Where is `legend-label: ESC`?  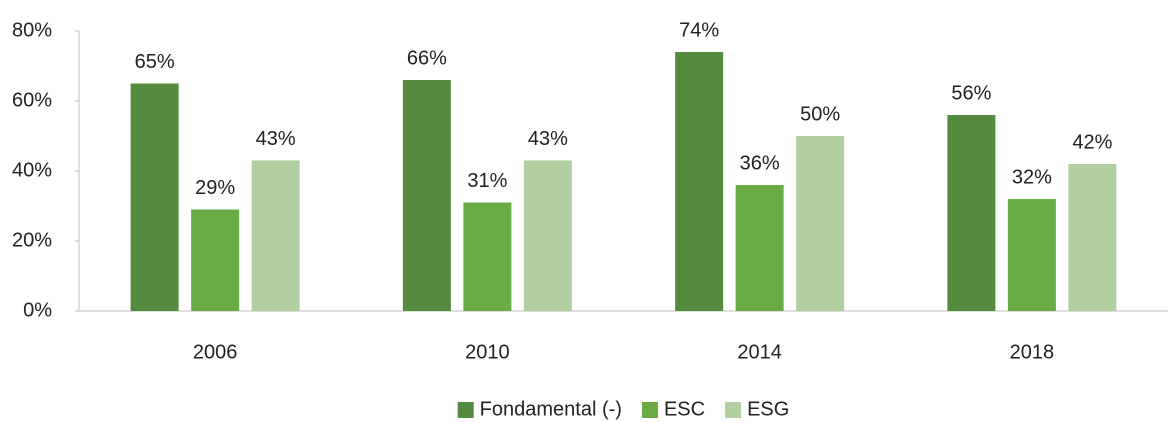
legend-label: ESC is located at coordinates (684, 409).